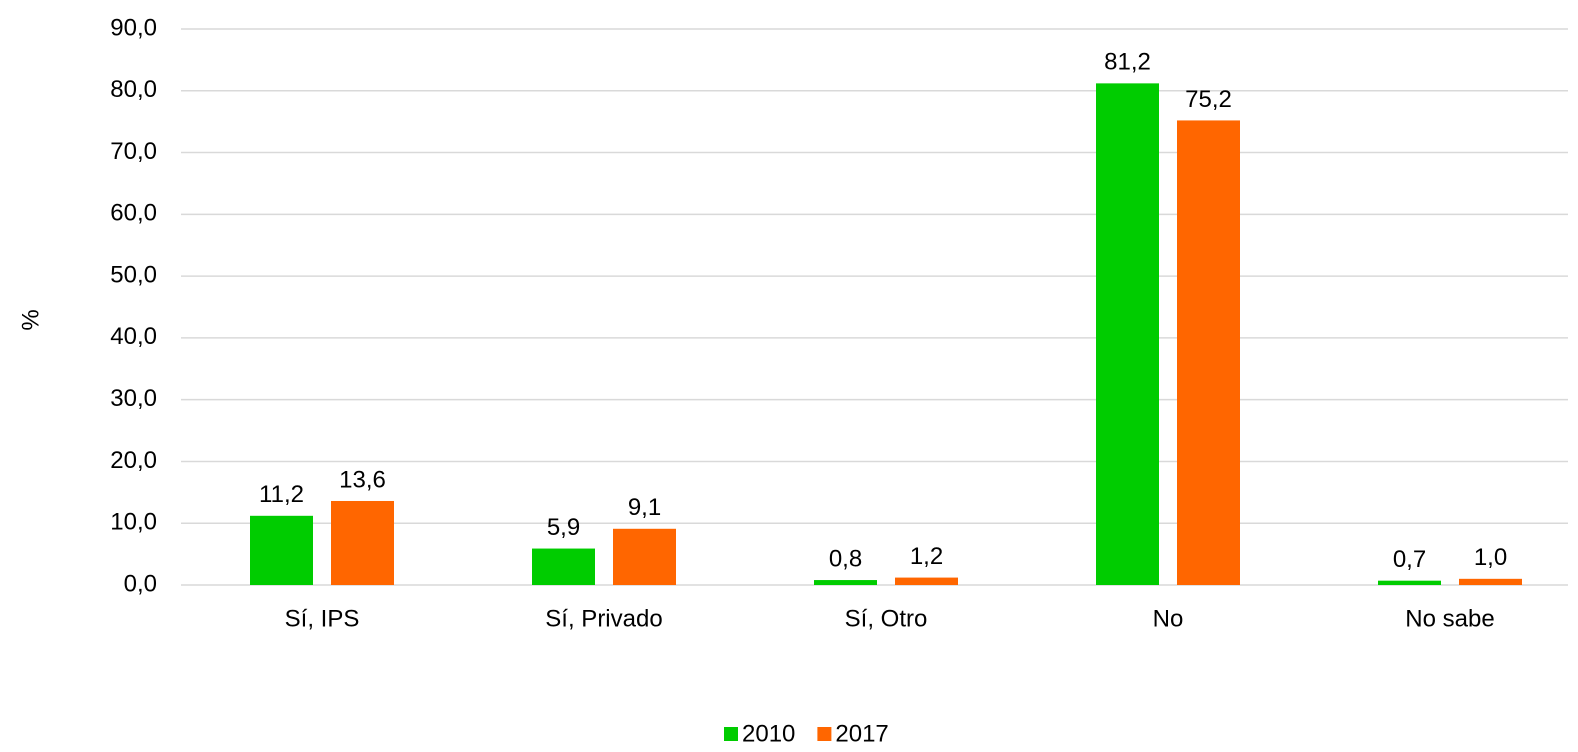 Image resolution: width=1578 pixels, height=752 pixels. Describe the element at coordinates (603, 618) in the screenshot. I see `x-tick-label: Sí, Privado` at that location.